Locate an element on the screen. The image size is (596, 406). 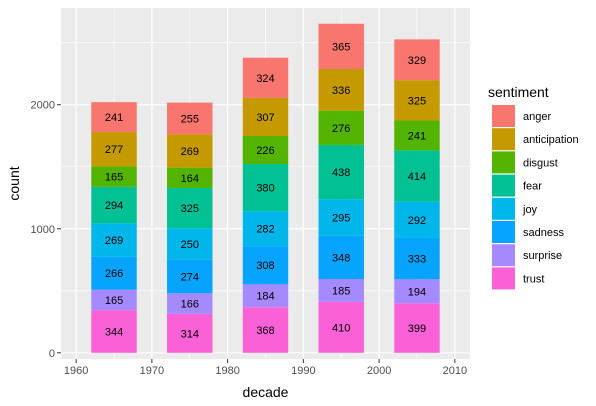
bar-value-label: 295 is located at coordinates (341, 219).